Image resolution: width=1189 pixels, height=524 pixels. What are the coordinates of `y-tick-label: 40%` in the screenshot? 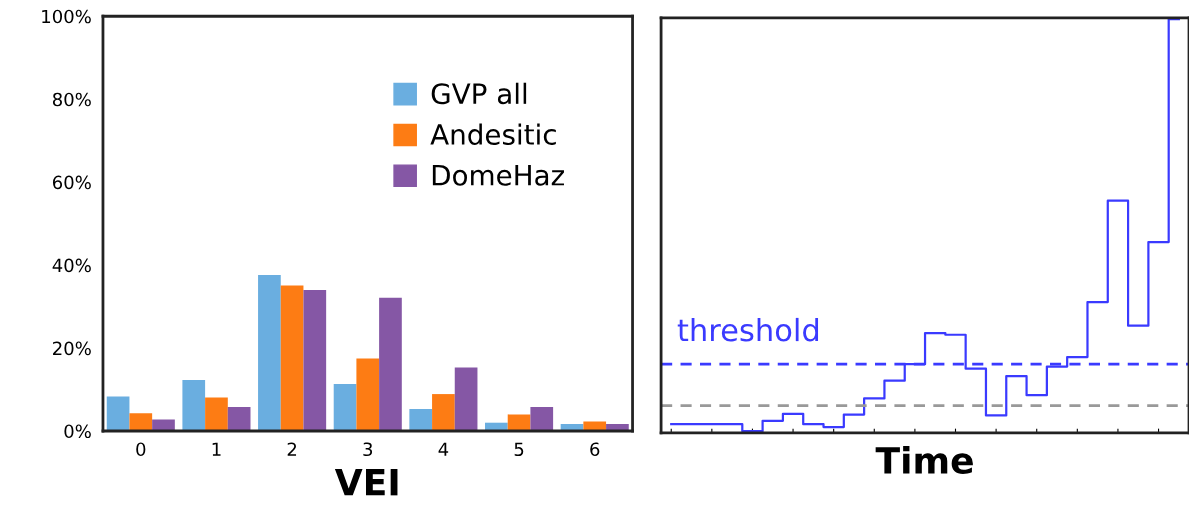 It's located at (71, 265).